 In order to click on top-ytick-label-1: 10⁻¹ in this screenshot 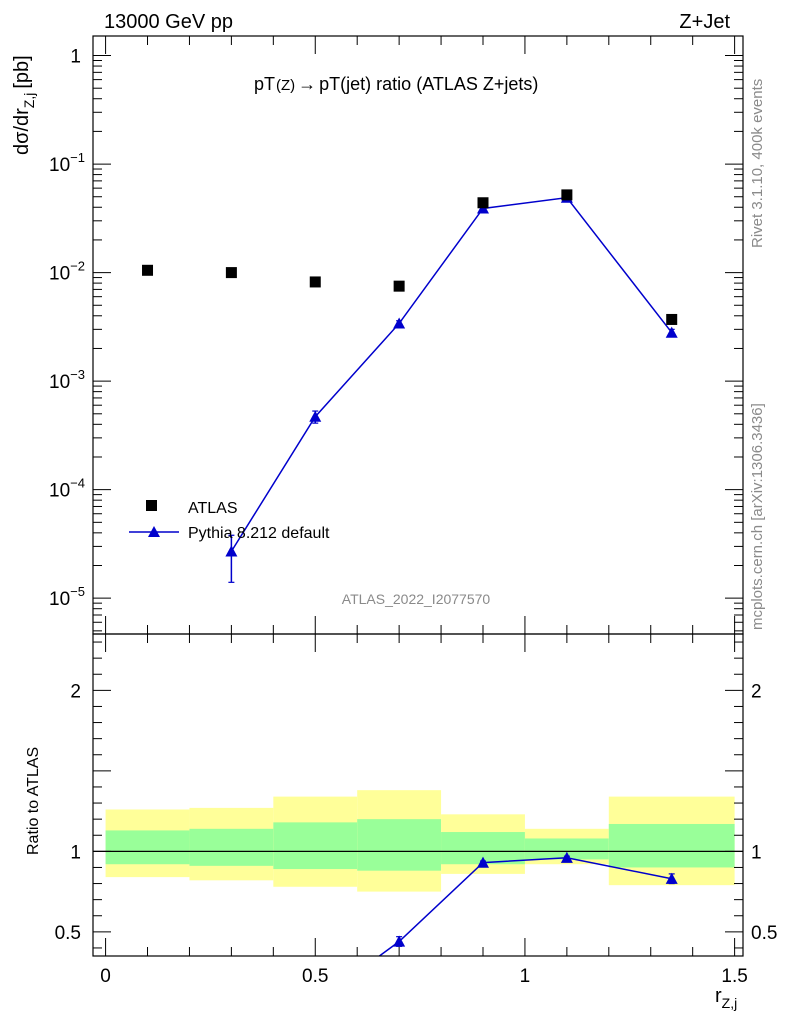, I will do `click(67, 163)`.